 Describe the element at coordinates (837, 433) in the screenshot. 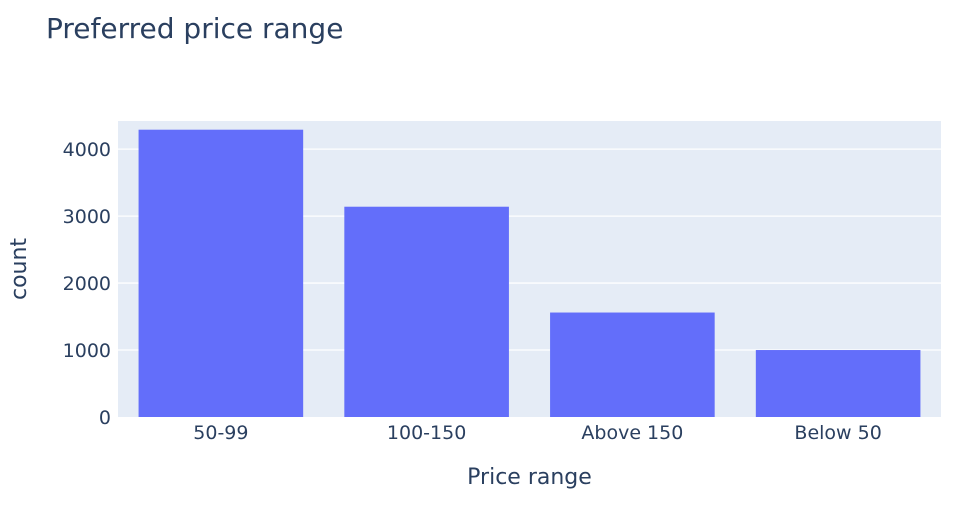

I see `x-tick-label: Below 50` at that location.